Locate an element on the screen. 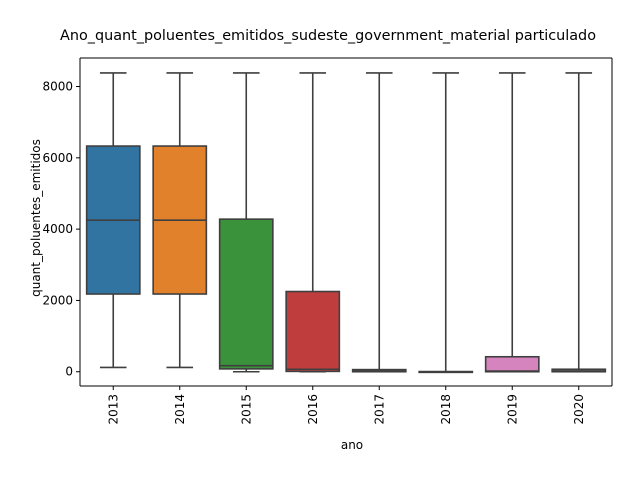 The height and width of the screenshot is (485, 640). y-tick-label: 4000 is located at coordinates (57, 229).